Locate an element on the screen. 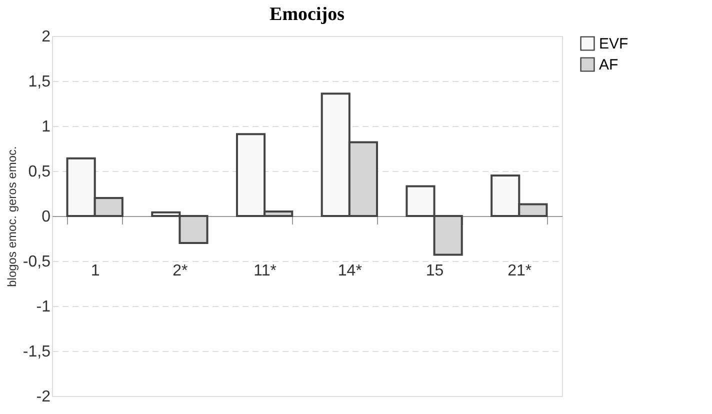 The image size is (712, 414). y-tick-label: 0,5 is located at coordinates (39, 172).